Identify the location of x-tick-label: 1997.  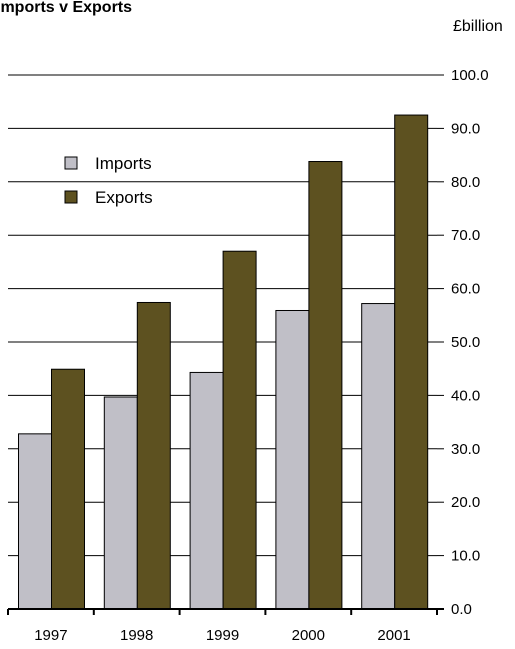
(50, 635).